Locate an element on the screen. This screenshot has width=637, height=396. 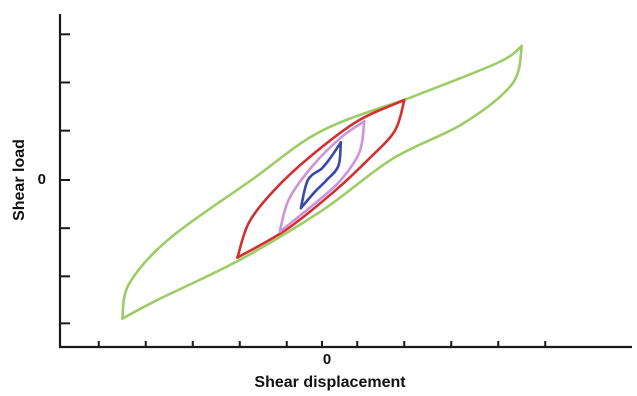
loop-small-upper-branch is located at coordinates (321, 175).